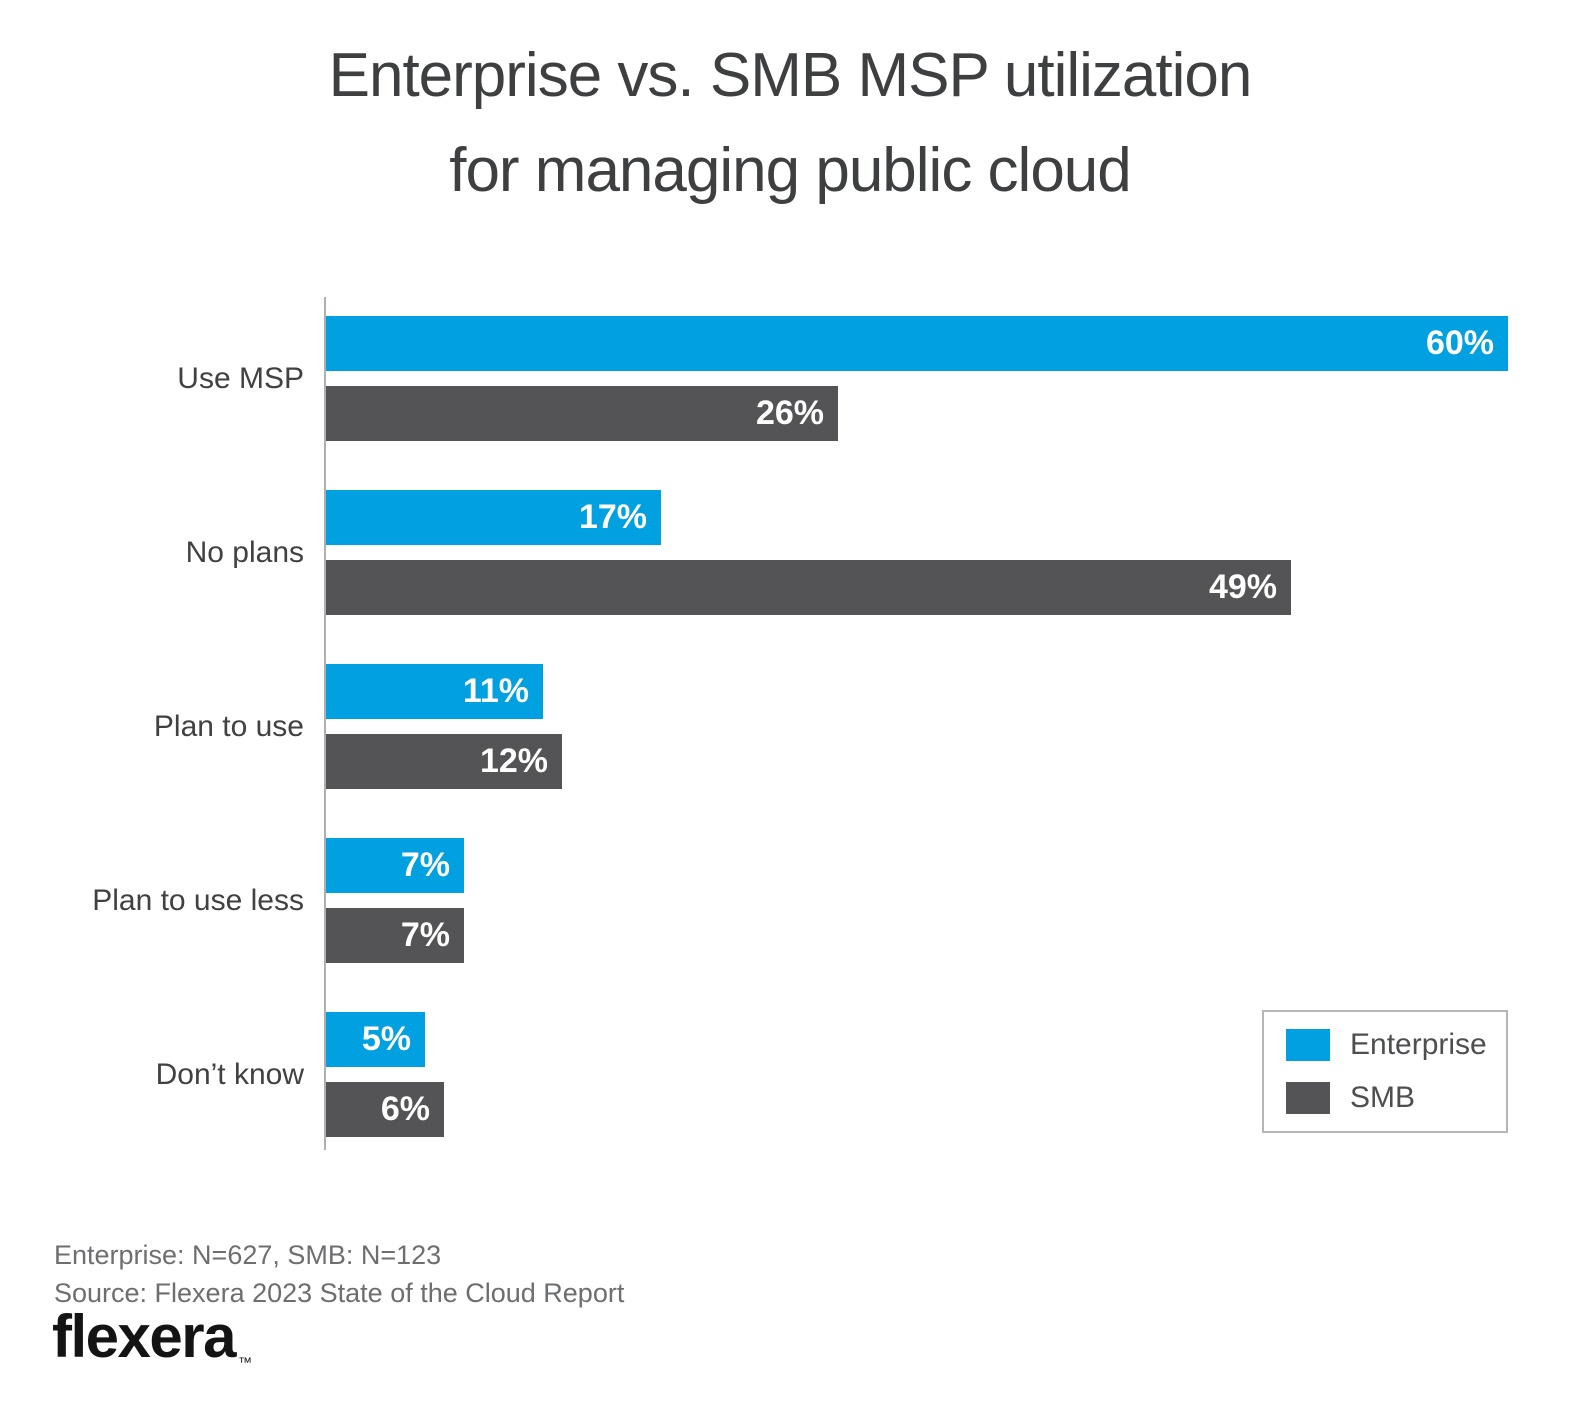  What do you see at coordinates (1459, 343) in the screenshot?
I see `bar-value-label-enterprise-use-msp: 60%` at bounding box center [1459, 343].